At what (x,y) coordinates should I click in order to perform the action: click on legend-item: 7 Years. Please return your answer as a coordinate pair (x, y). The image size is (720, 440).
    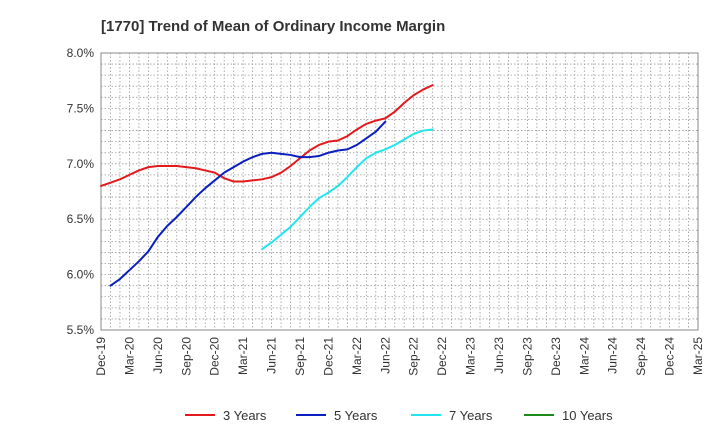
    Looking at the image, I should click on (452, 415).